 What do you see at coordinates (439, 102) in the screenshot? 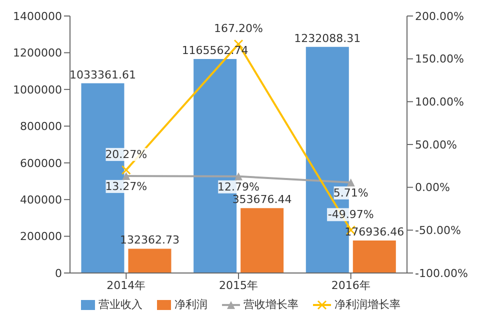
I see `y2-tick-label: 100.00%` at bounding box center [439, 102].